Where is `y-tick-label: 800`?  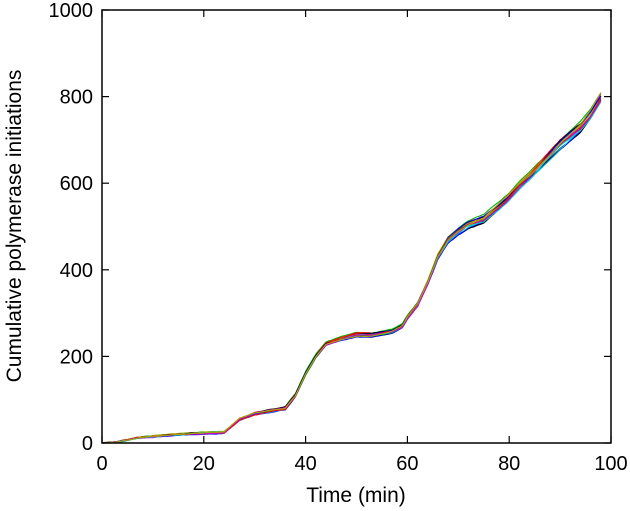
y-tick-label: 800 is located at coordinates (76, 98).